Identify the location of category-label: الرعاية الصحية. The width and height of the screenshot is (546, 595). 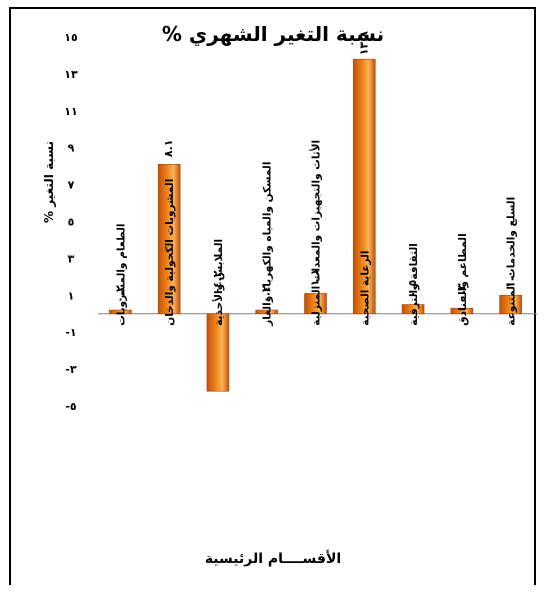
(365, 287).